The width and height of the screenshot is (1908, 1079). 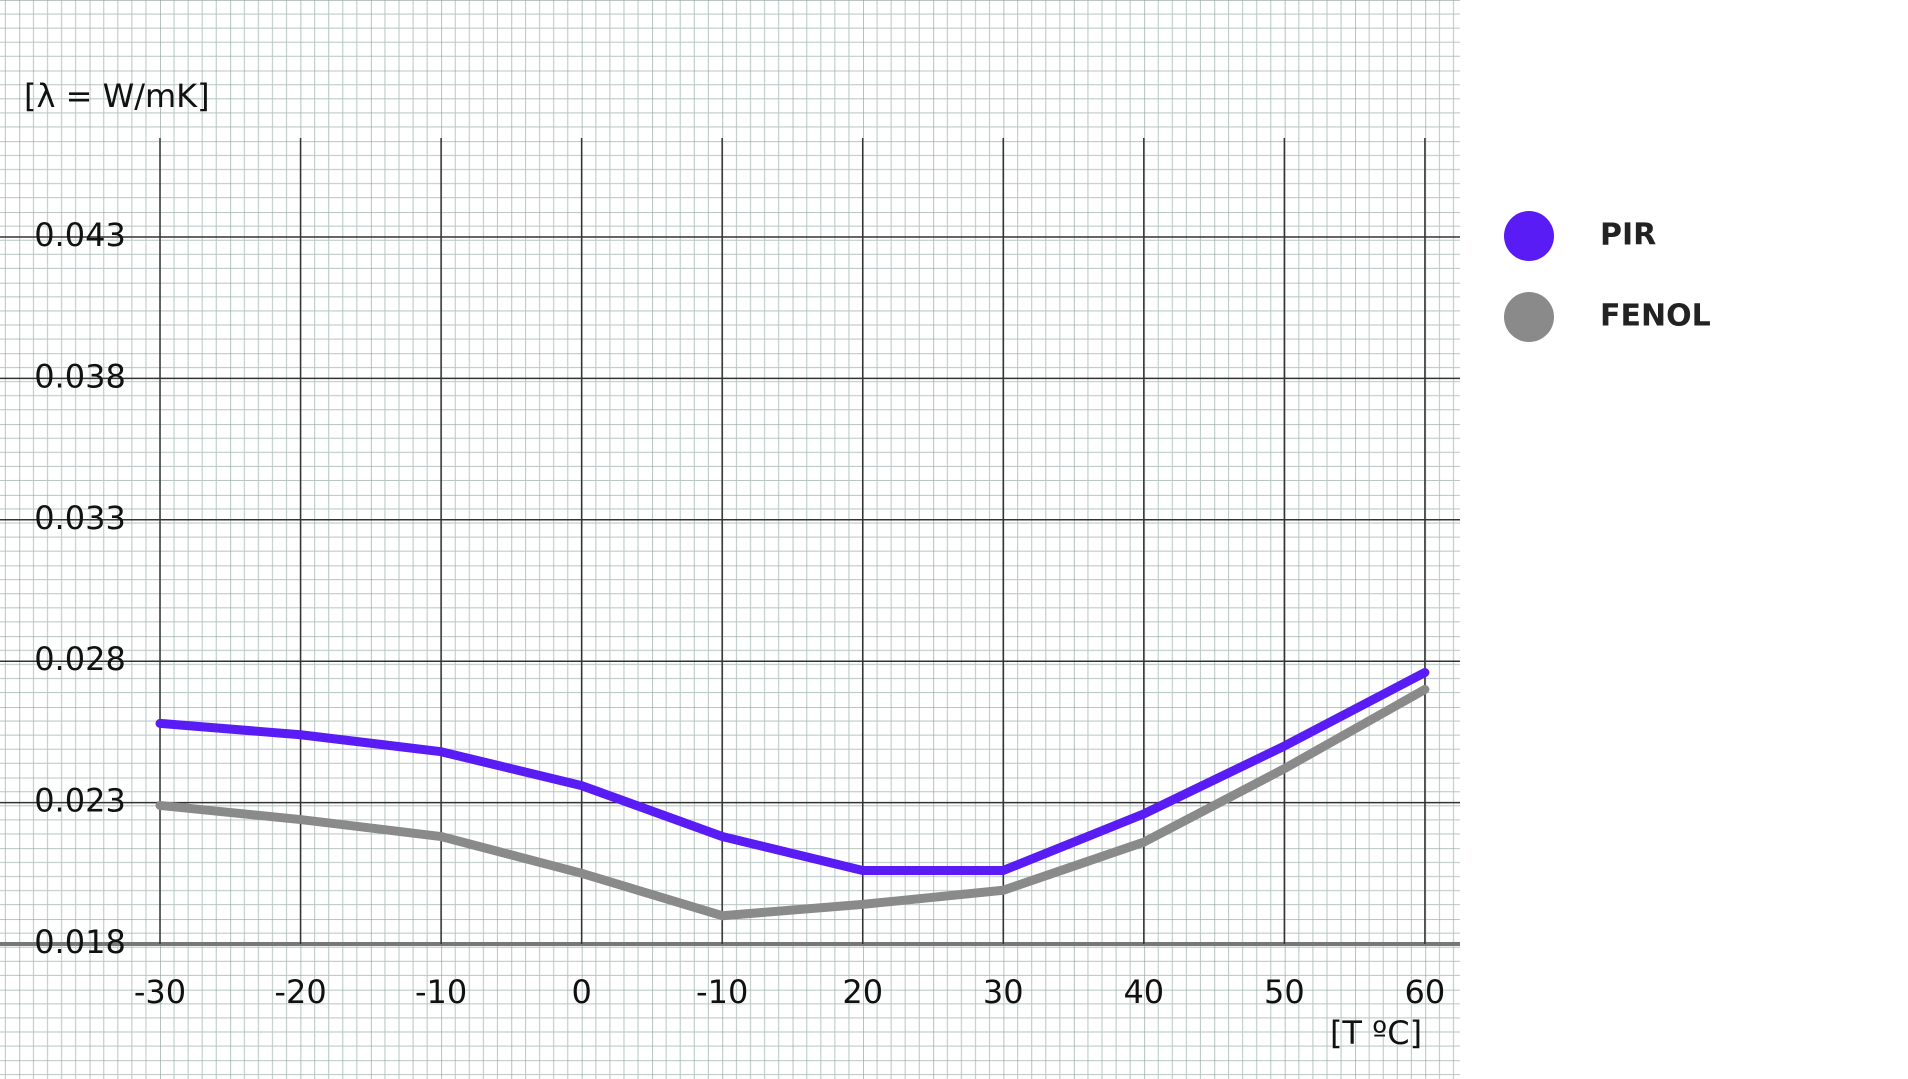 I want to click on y-tick-label: 0.018, so click(x=80, y=942).